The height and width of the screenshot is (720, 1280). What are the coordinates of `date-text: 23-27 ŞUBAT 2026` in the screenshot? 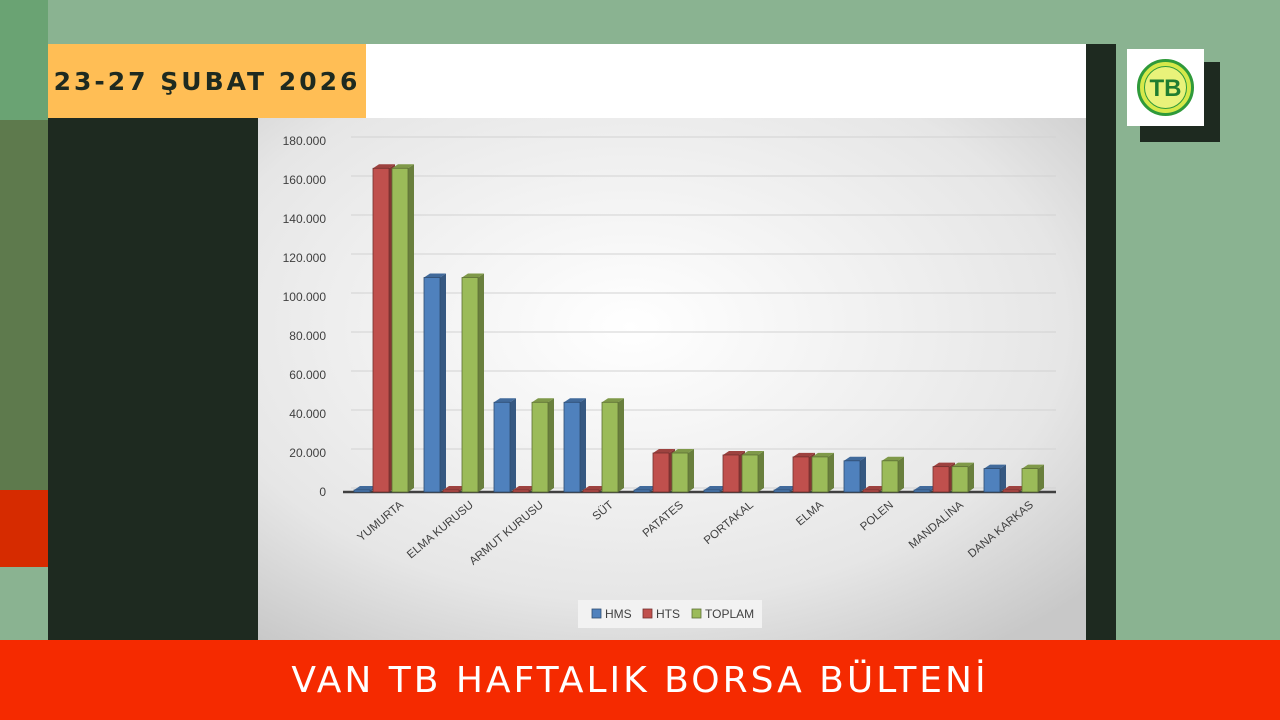 It's located at (207, 81).